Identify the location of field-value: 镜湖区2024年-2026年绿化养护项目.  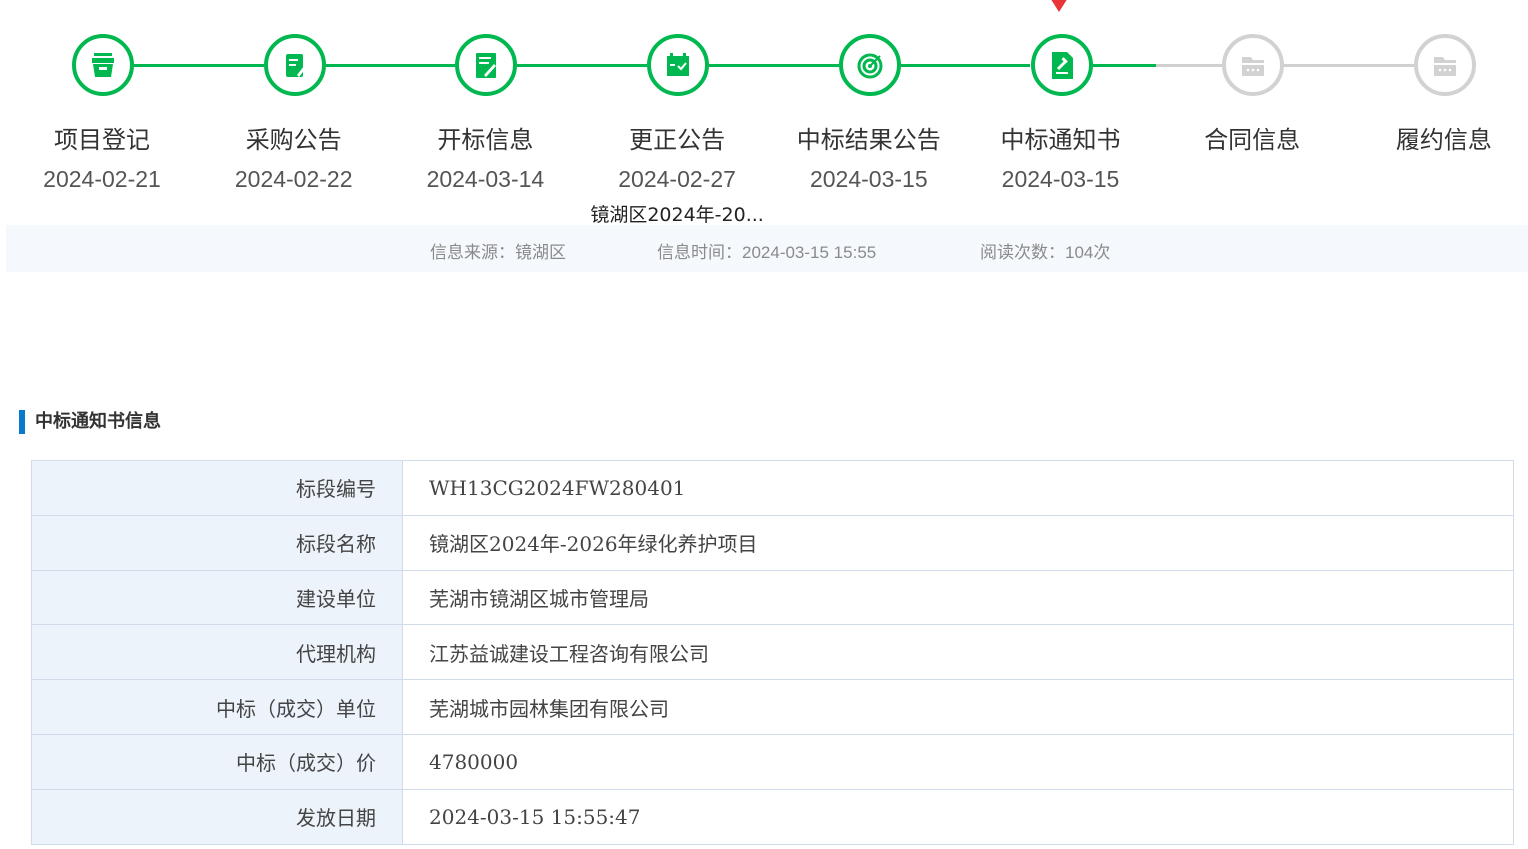
(958, 542).